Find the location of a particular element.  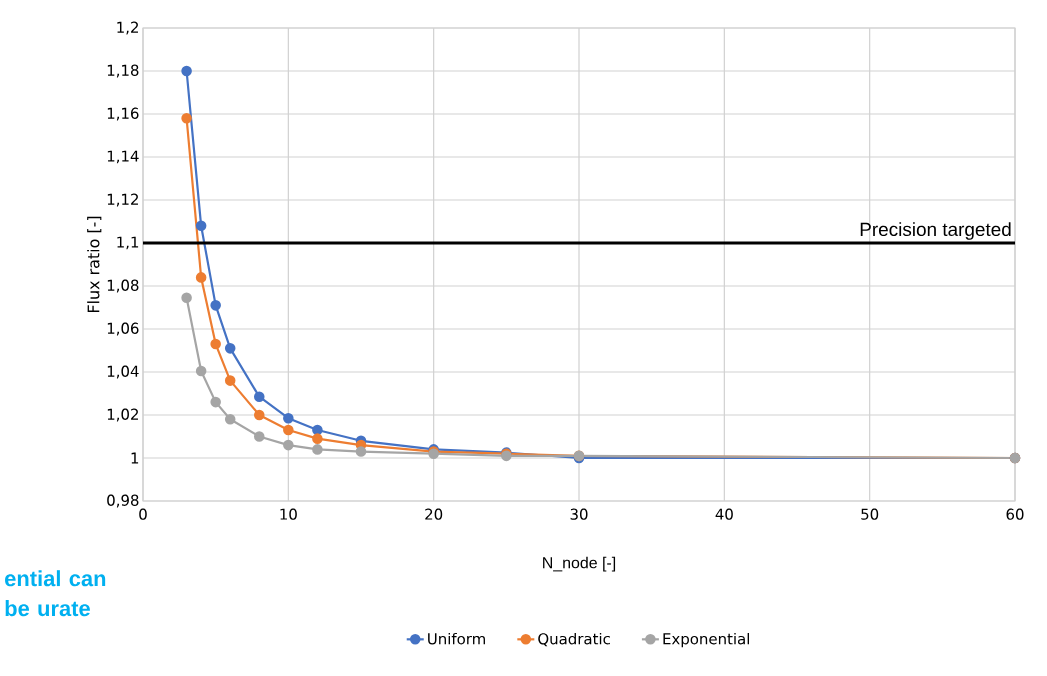

y-tick-label: 0,98 is located at coordinates (123, 501).